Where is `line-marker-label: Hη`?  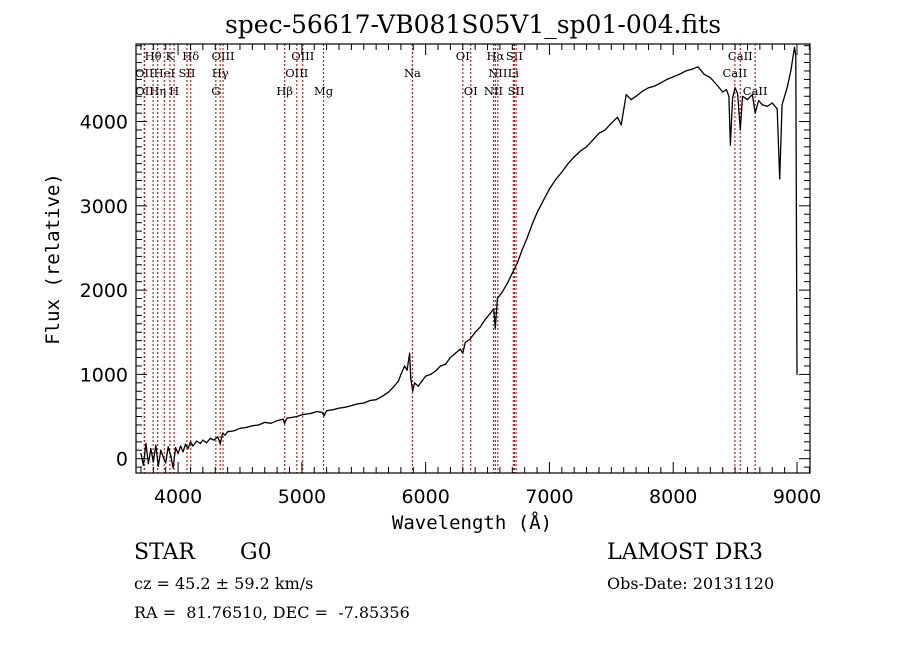
line-marker-label: Hη is located at coordinates (157, 91).